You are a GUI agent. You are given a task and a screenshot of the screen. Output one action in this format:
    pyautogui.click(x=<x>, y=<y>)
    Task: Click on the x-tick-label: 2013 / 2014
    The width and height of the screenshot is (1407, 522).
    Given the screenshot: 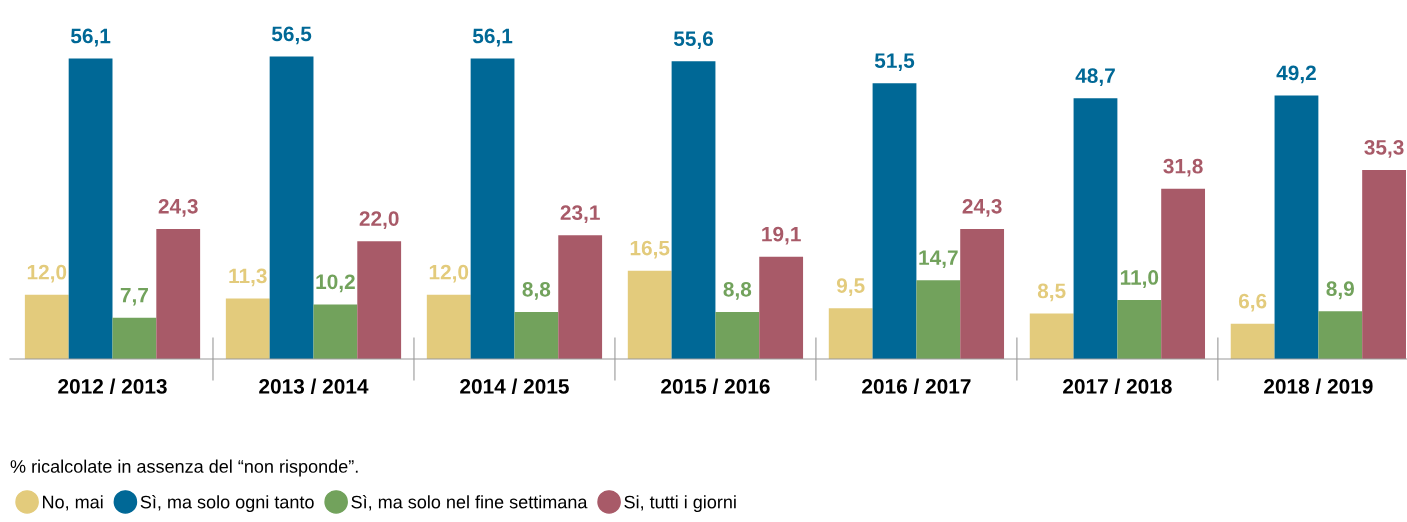 What is the action you would take?
    pyautogui.click(x=314, y=386)
    